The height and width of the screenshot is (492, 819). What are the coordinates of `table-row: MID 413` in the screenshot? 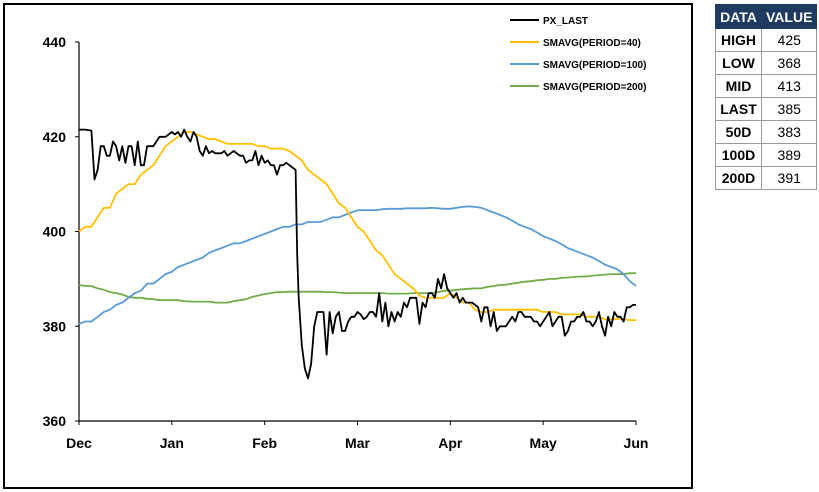 It's located at (766, 86).